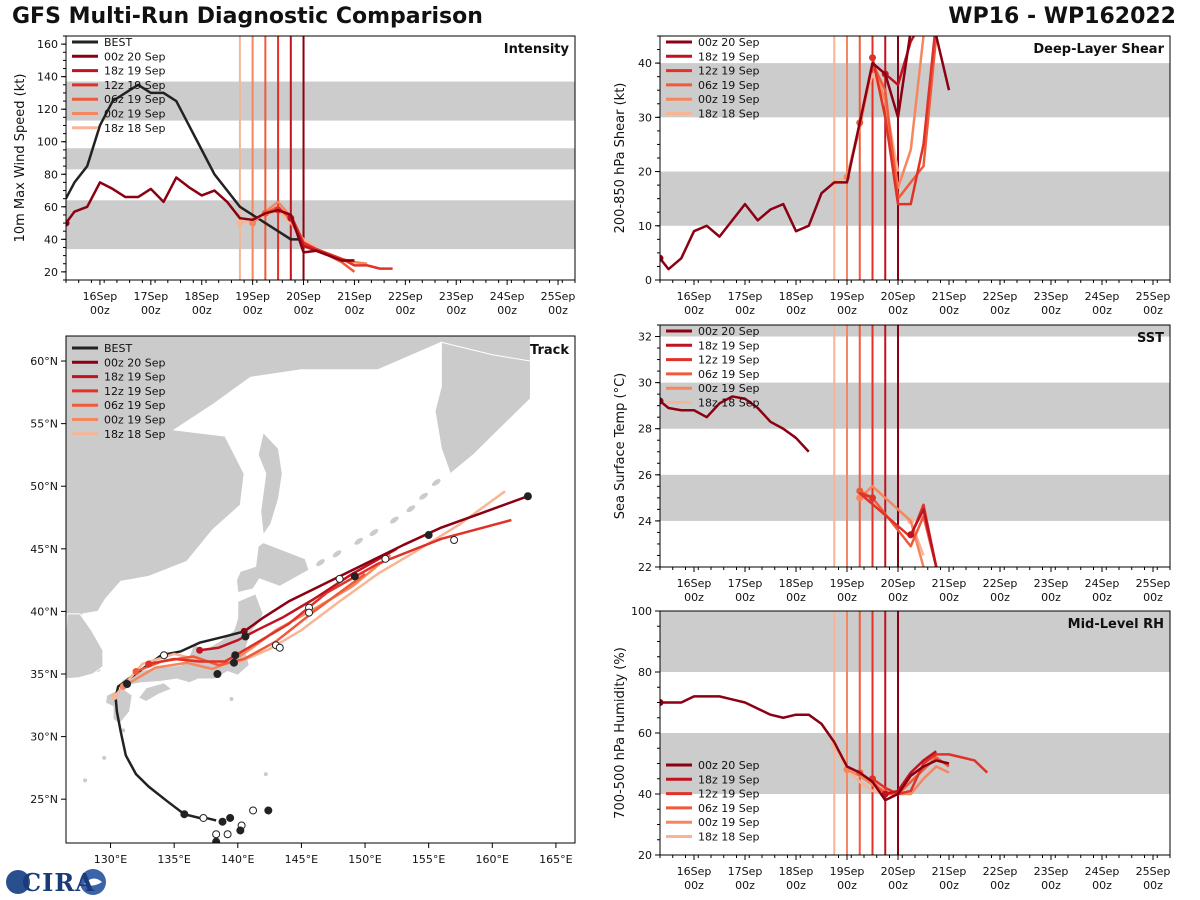 Image resolution: width=1200 pixels, height=900 pixels. I want to click on y-tick-label: 20, so click(51, 272).